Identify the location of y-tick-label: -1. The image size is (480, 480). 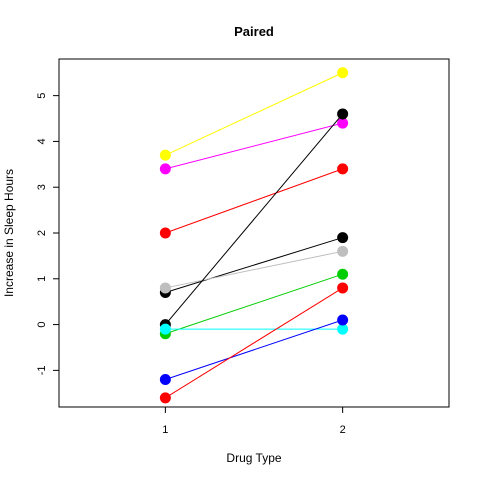
(42, 370).